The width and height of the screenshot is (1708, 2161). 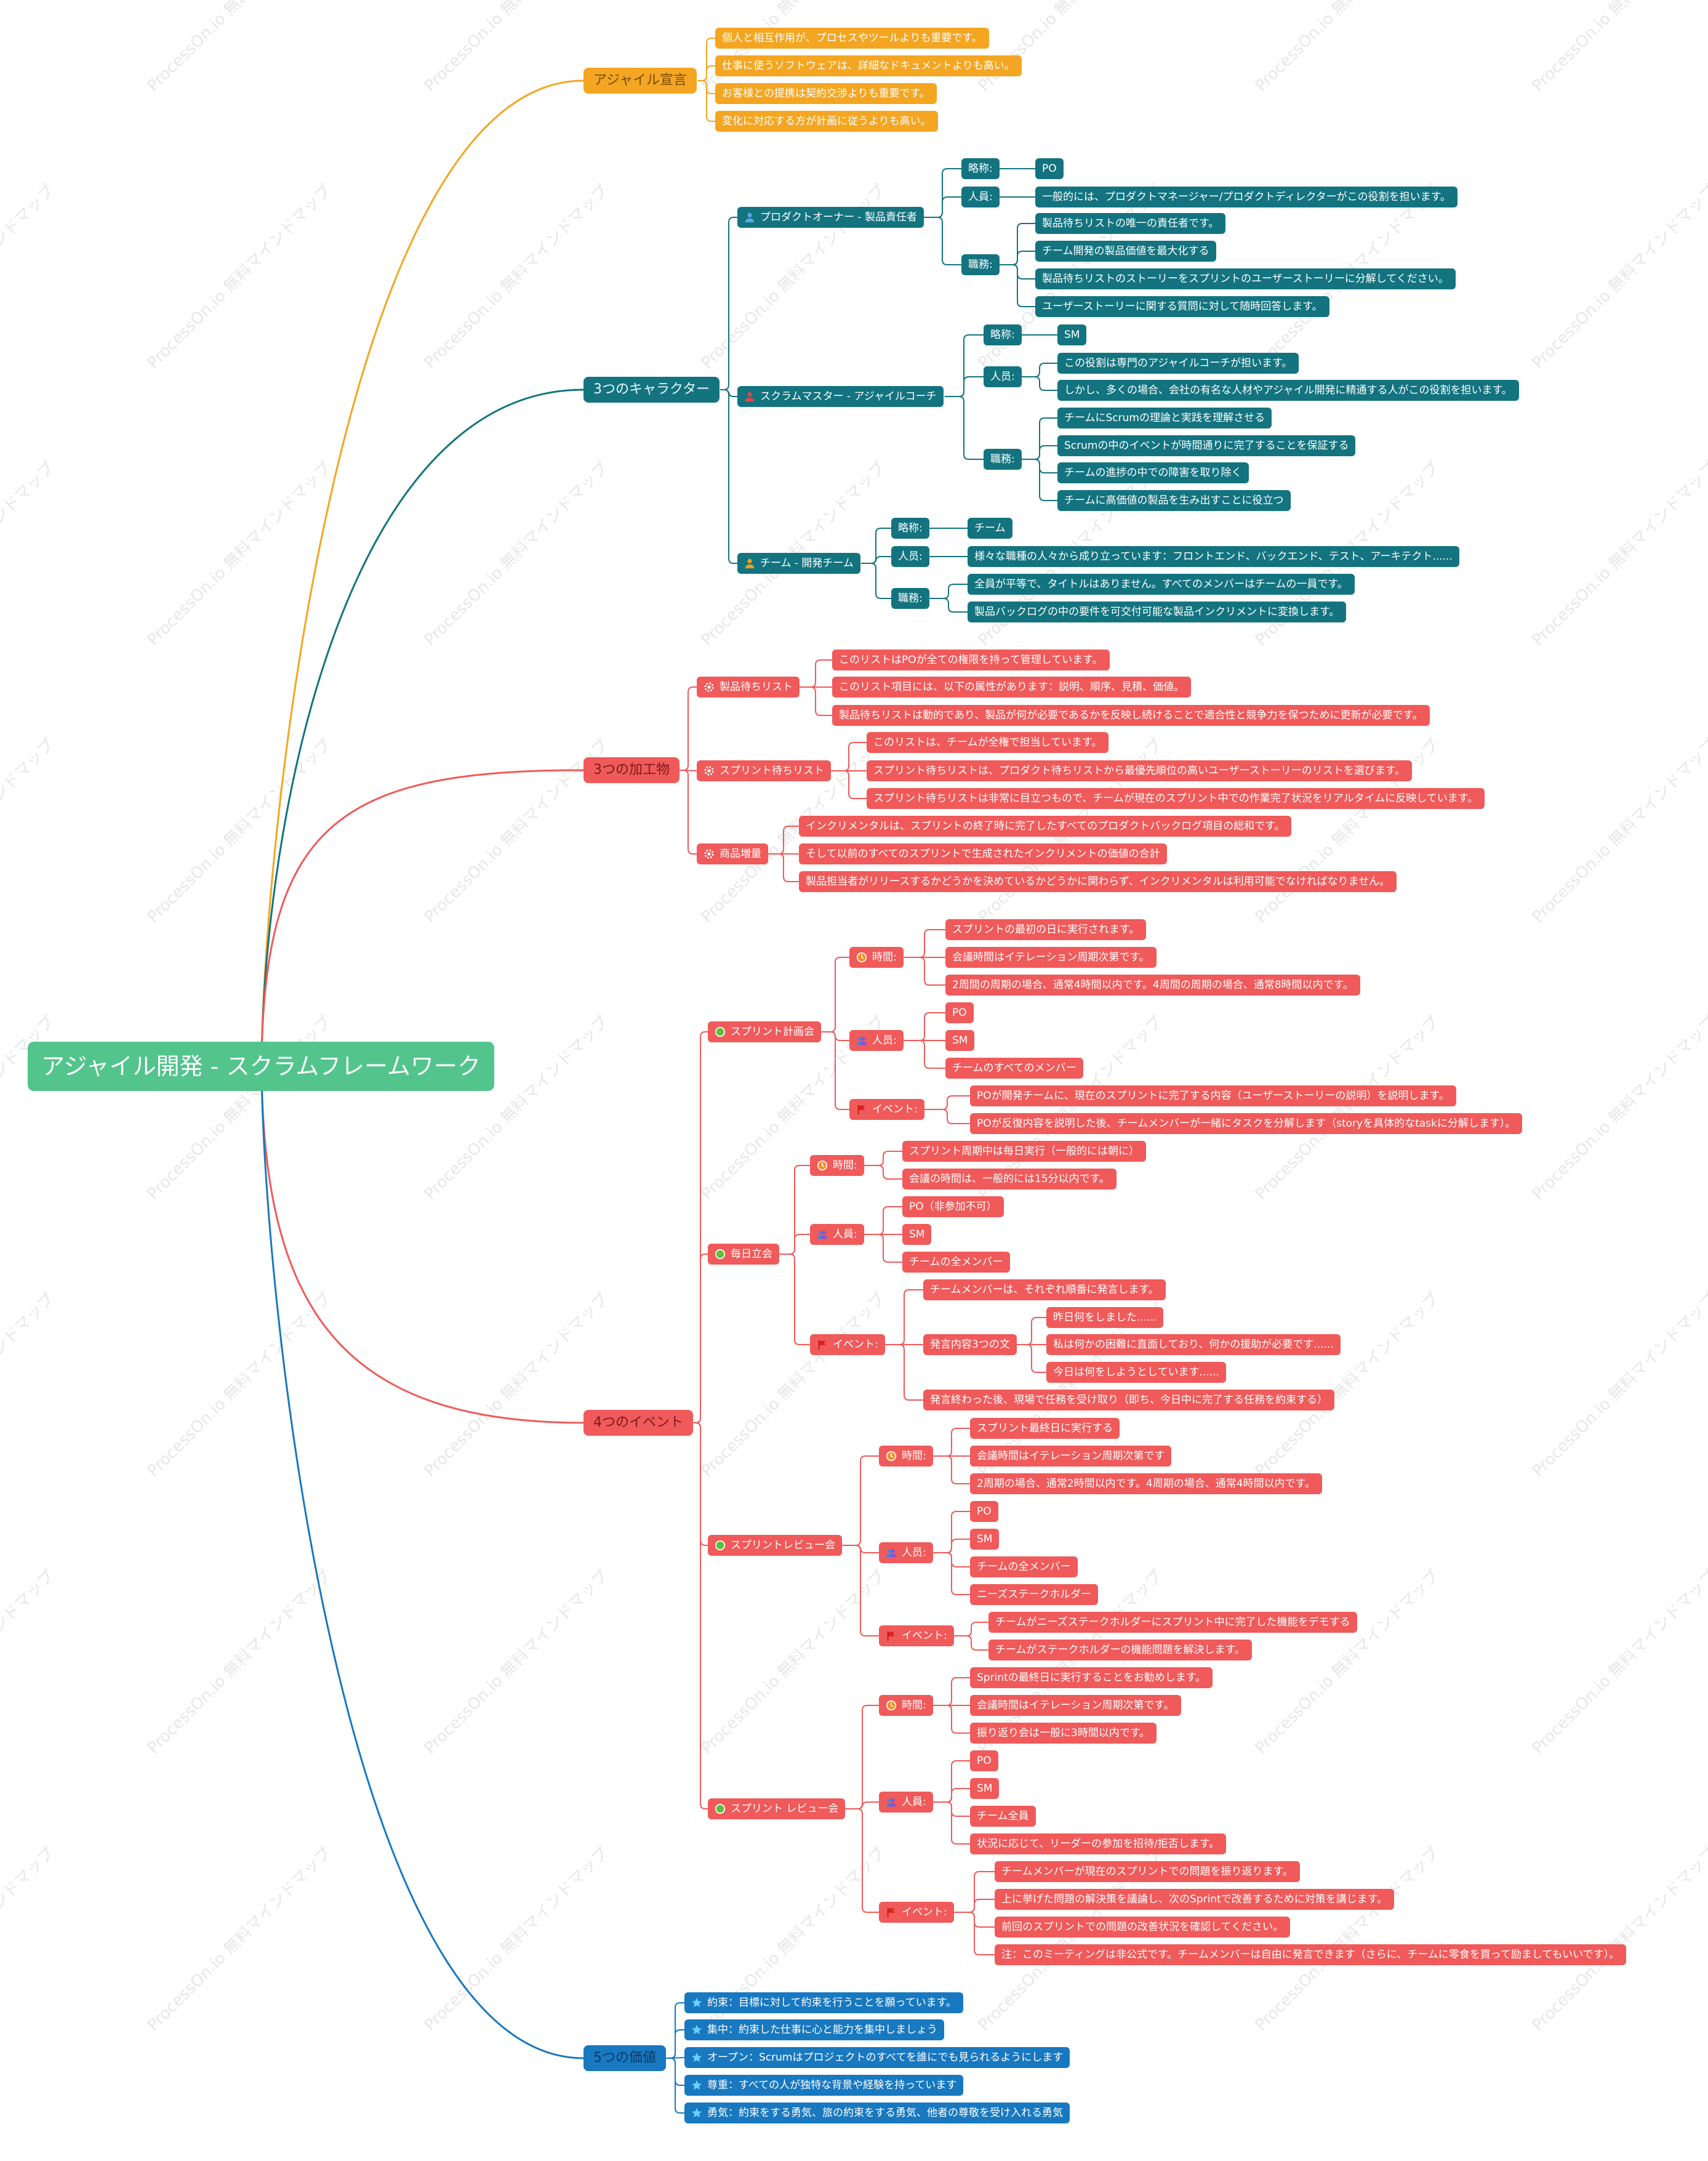 What do you see at coordinates (988, 742) in the screenshot?
I see `artifacts-item-2-1: このリストは、チームが全権で担当しています。` at bounding box center [988, 742].